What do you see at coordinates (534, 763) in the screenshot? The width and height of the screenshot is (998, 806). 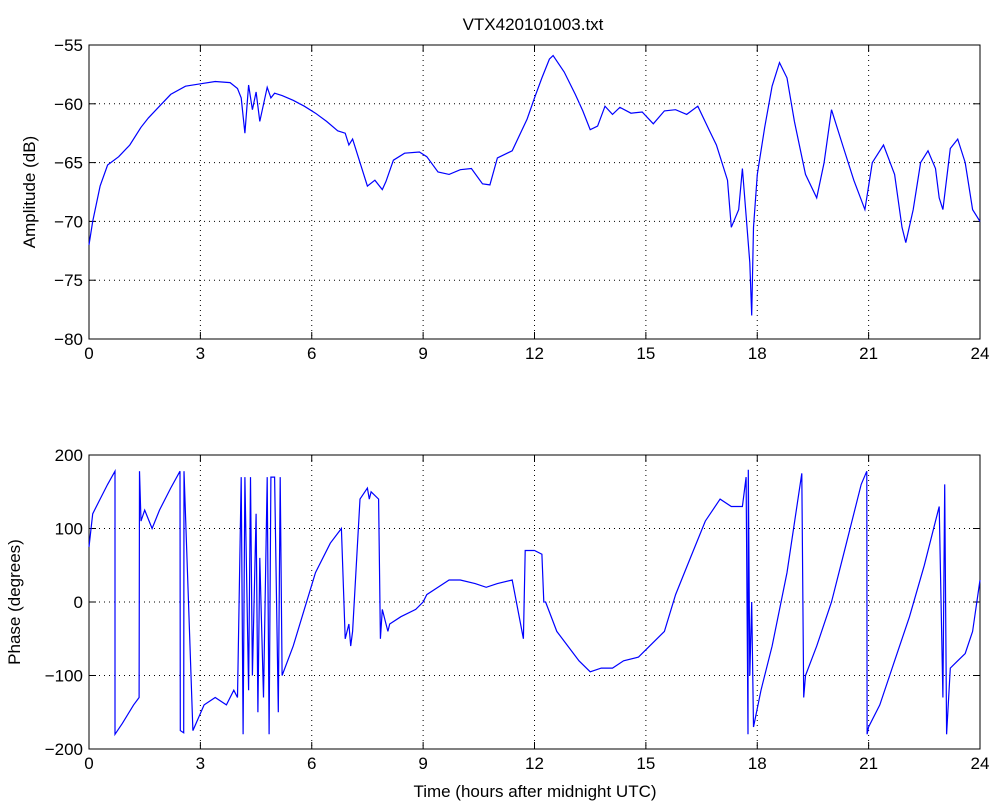 I see `phase-xtick-label: 12` at bounding box center [534, 763].